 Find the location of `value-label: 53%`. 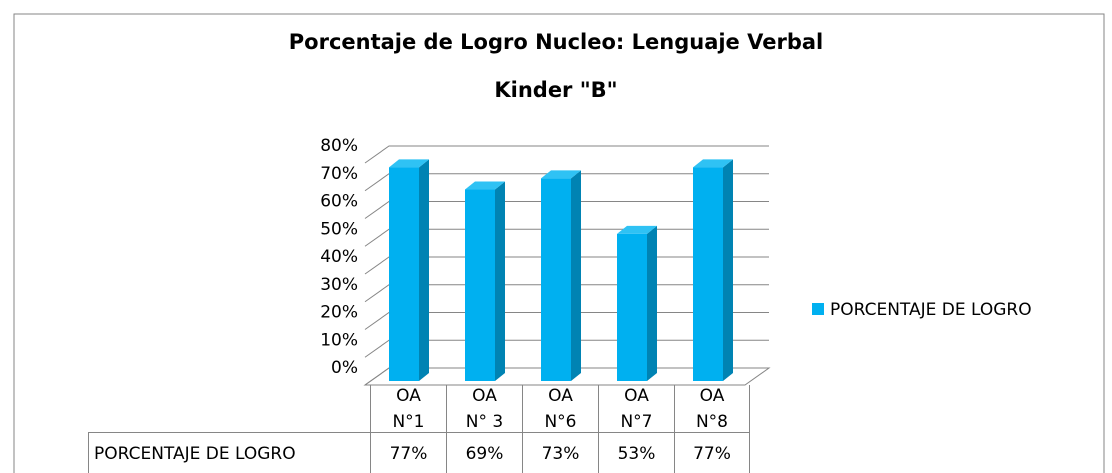

value-label: 53% is located at coordinates (636, 452).